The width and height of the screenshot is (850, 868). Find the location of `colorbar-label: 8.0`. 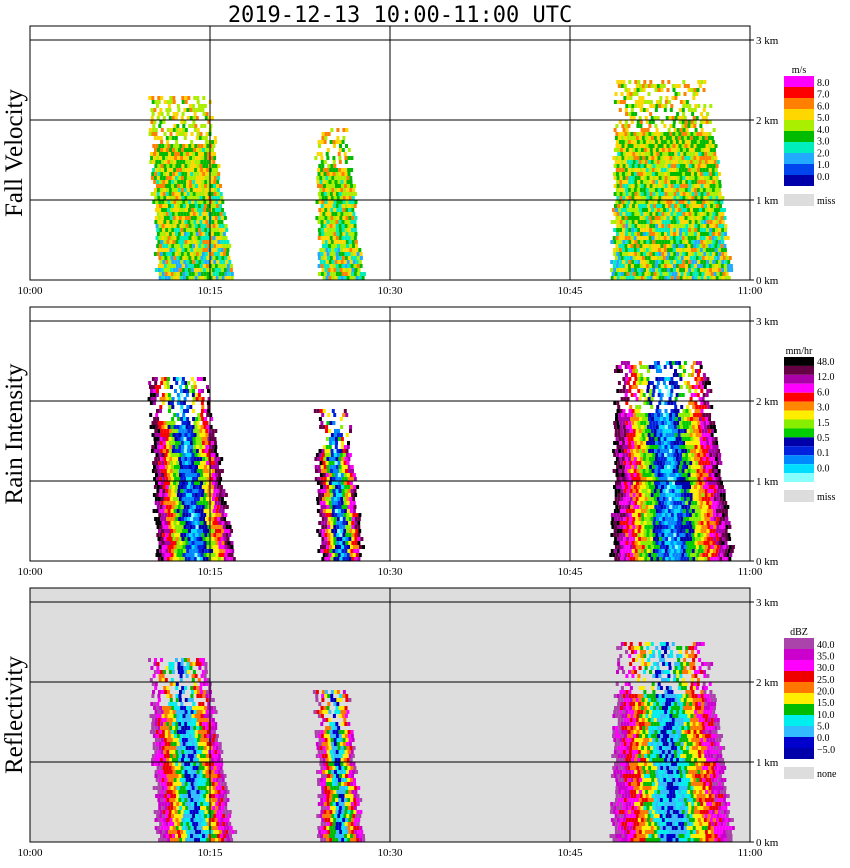

colorbar-label: 8.0 is located at coordinates (823, 83).